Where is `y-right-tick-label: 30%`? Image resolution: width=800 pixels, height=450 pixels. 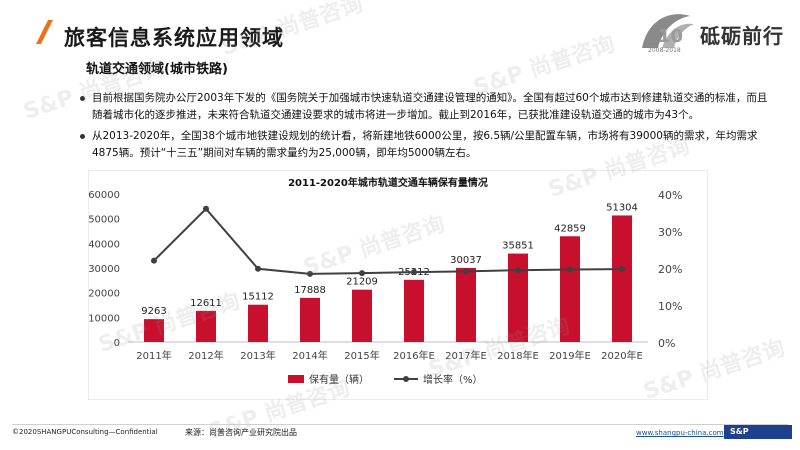 y-right-tick-label: 30% is located at coordinates (670, 232).